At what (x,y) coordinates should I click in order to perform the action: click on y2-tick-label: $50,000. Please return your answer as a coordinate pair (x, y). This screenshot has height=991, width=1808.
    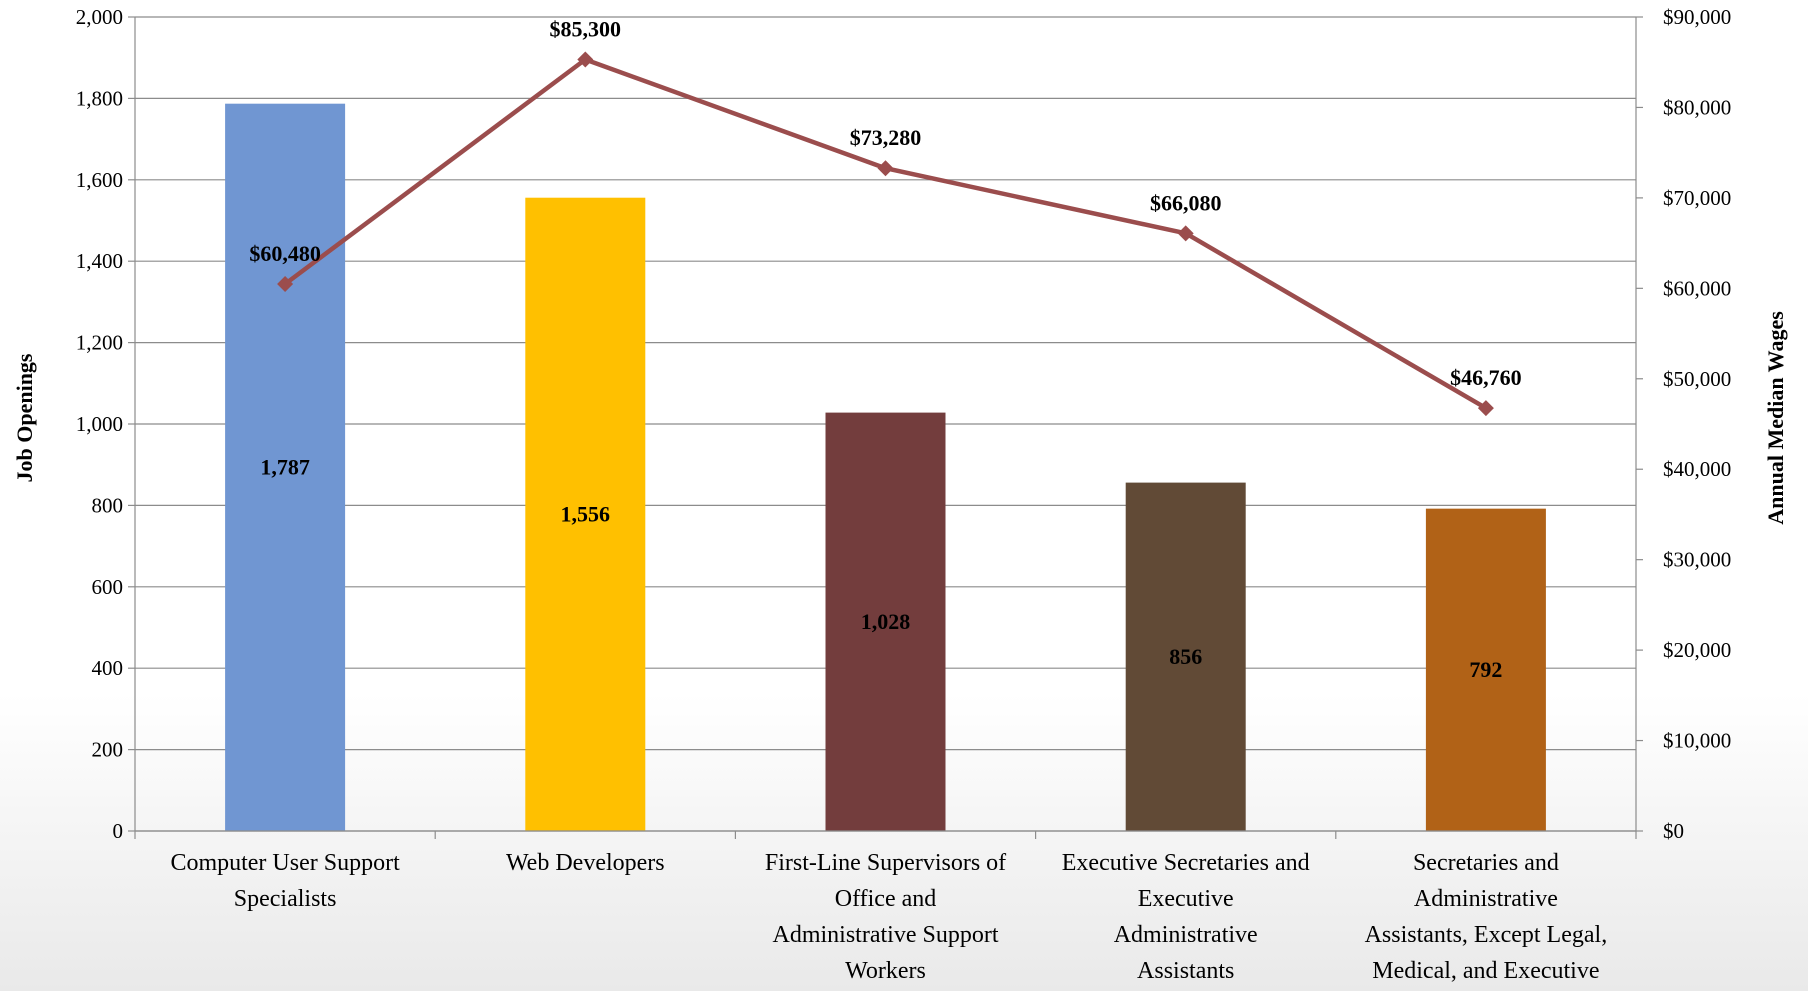
    Looking at the image, I should click on (1697, 379).